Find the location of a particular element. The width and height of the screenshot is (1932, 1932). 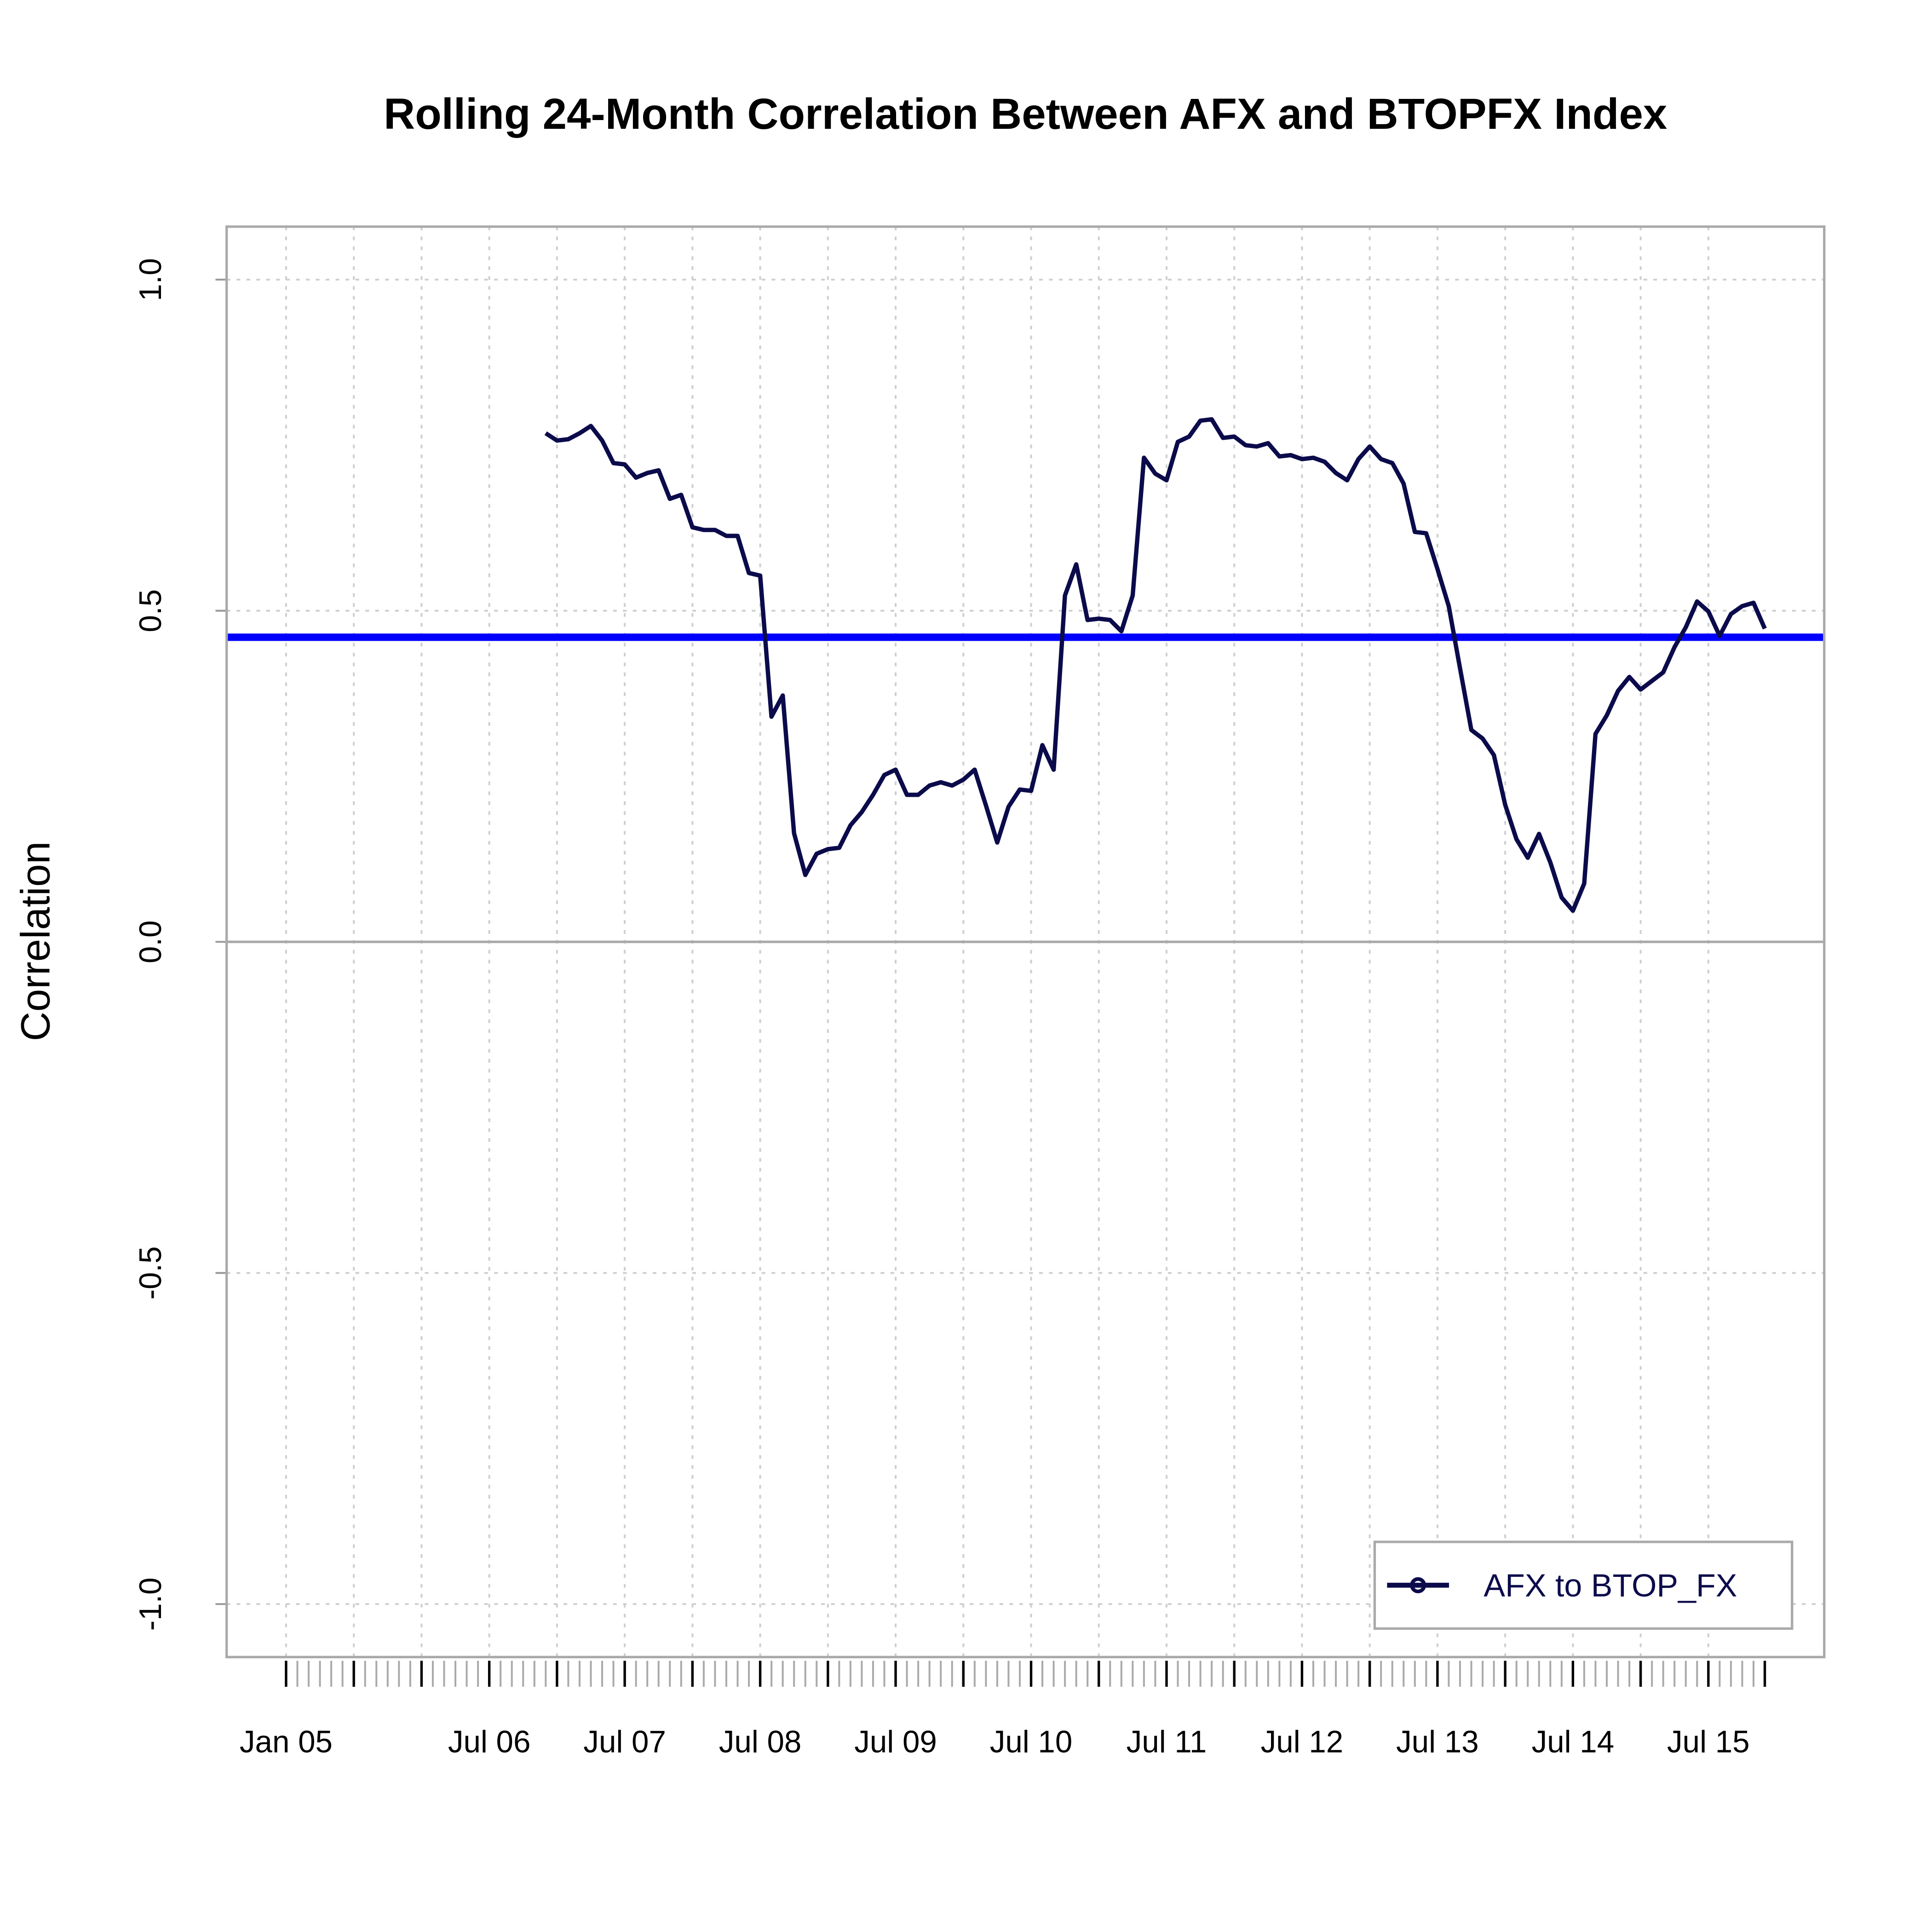

x-tick-label: Jan 05 is located at coordinates (286, 1742).